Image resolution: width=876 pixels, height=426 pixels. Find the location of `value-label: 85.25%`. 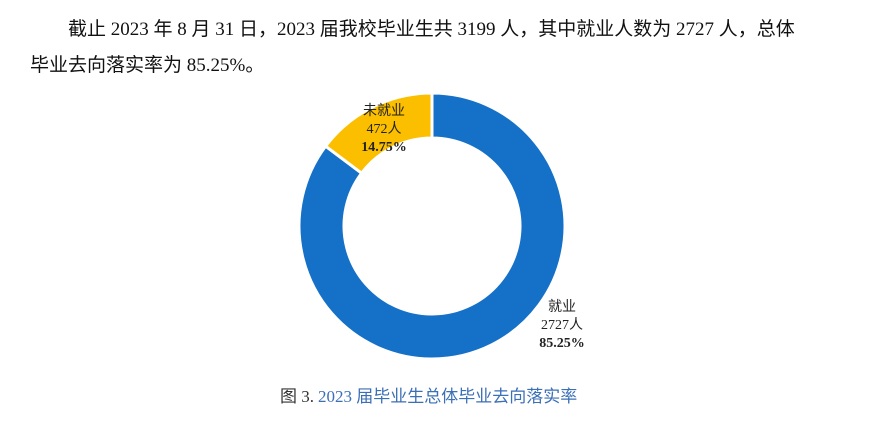

value-label: 85.25% is located at coordinates (562, 343).